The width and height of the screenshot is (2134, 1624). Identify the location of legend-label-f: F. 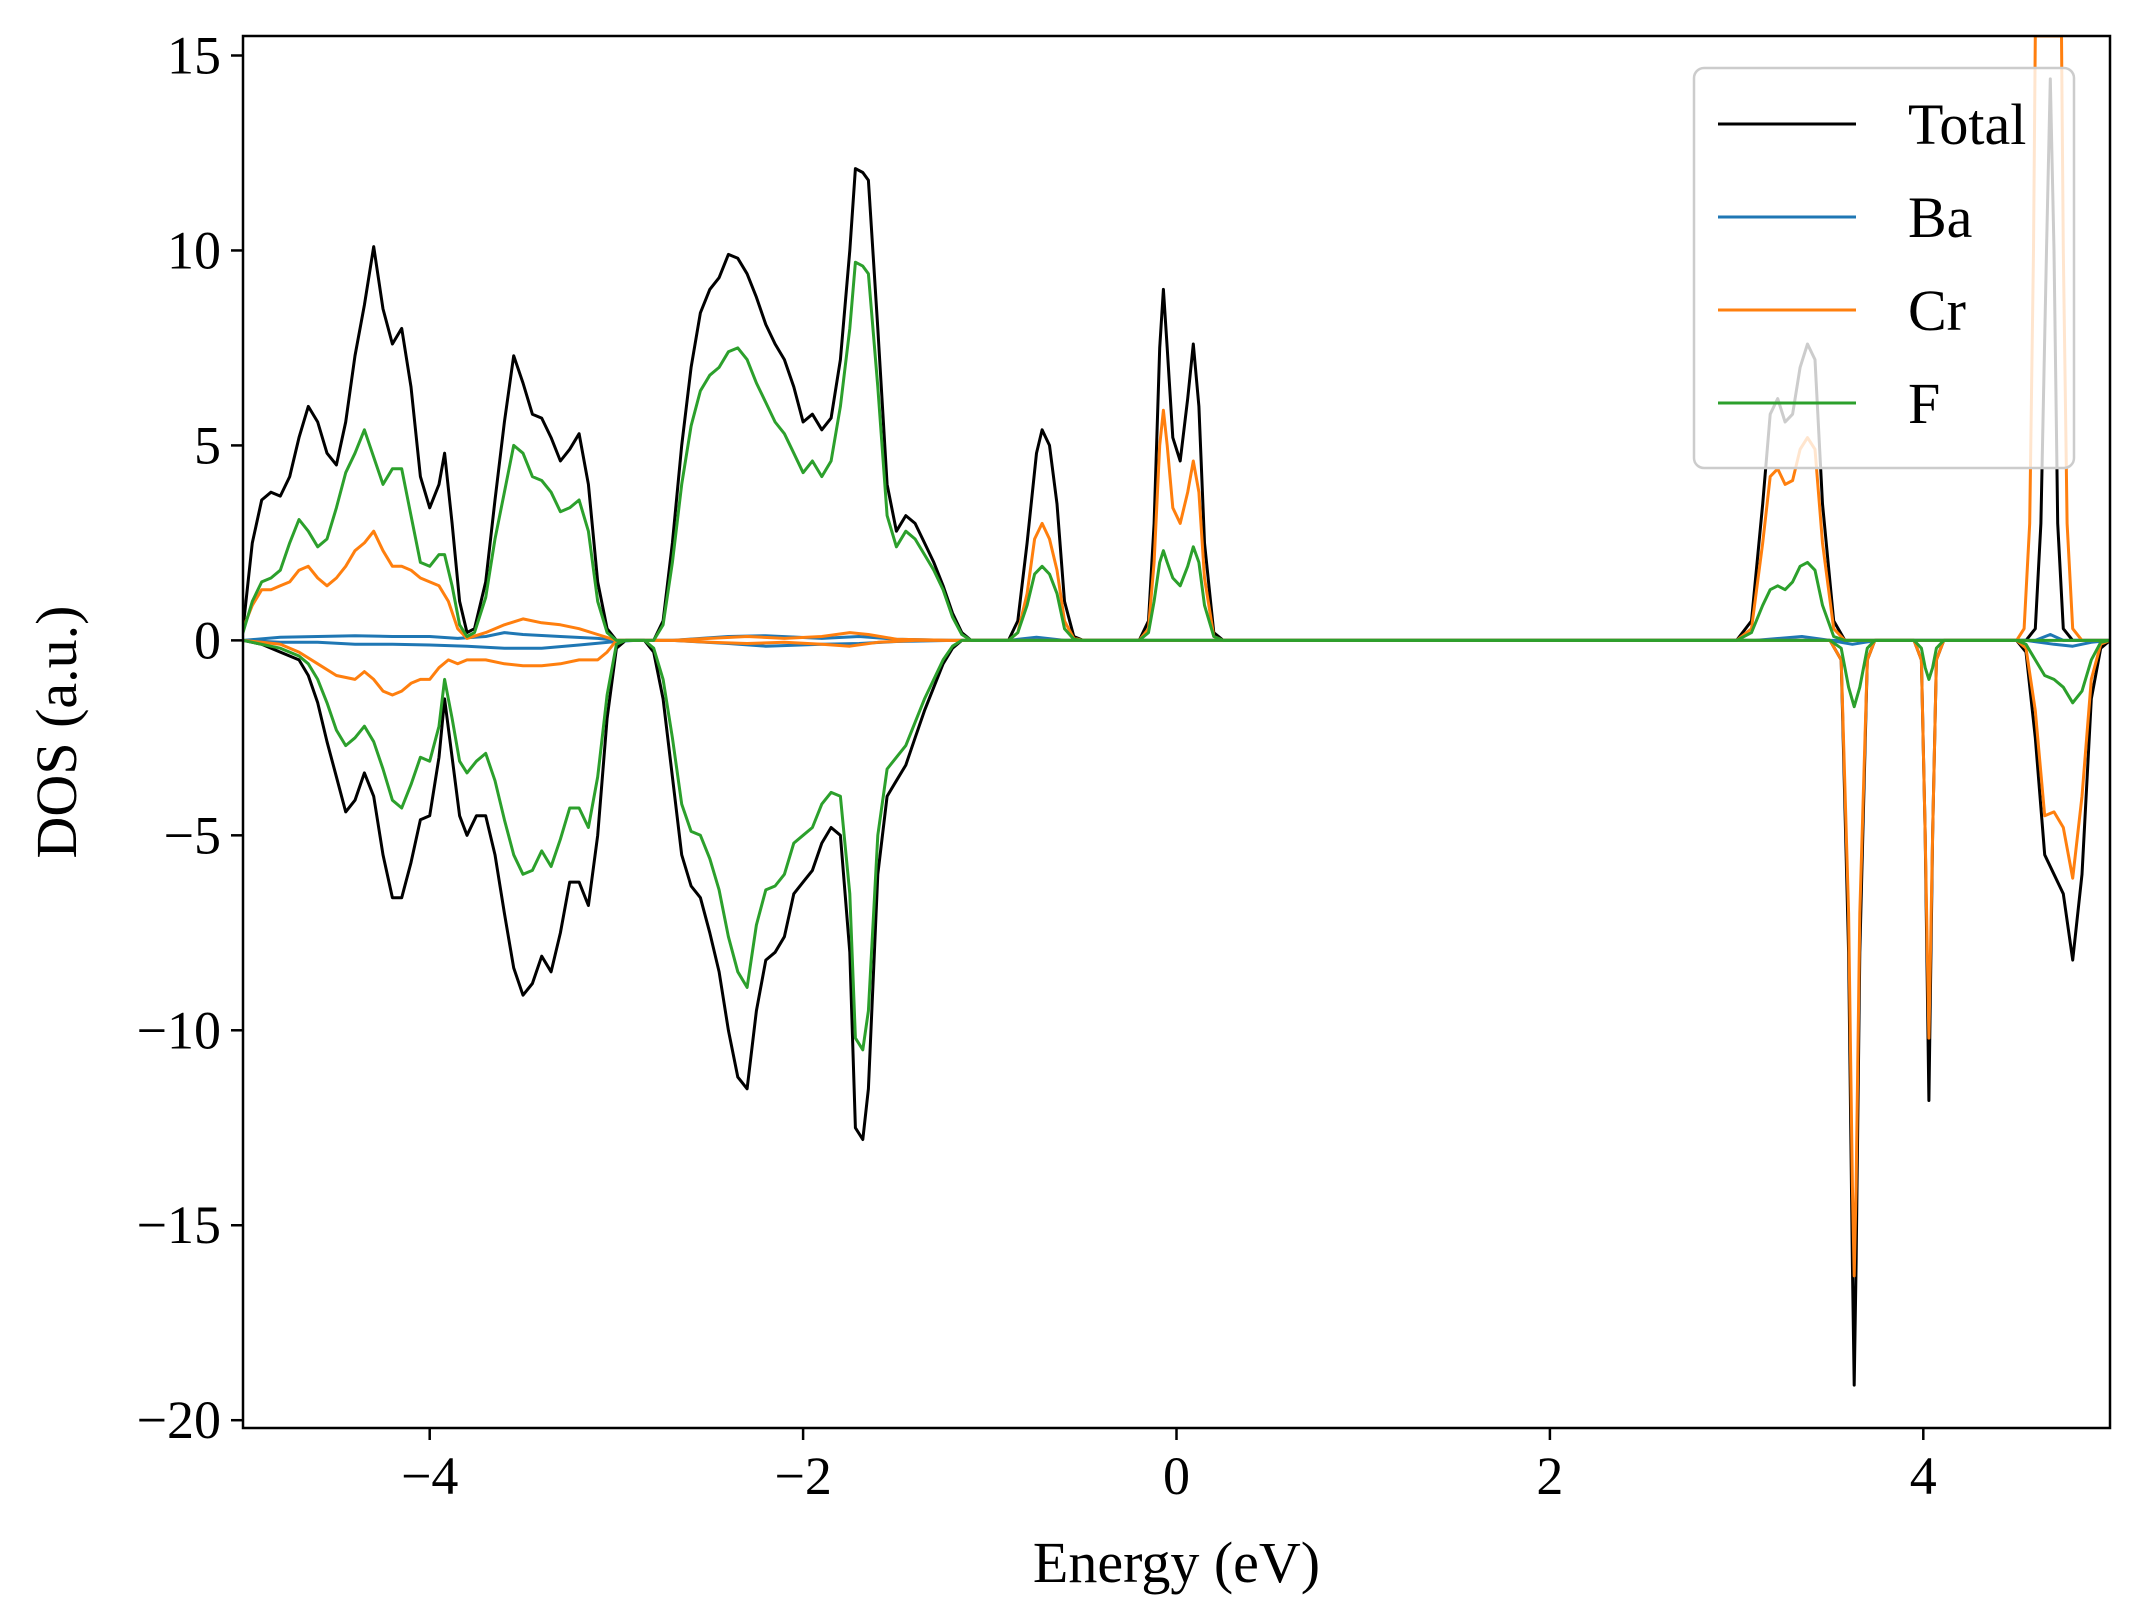
(1924, 403).